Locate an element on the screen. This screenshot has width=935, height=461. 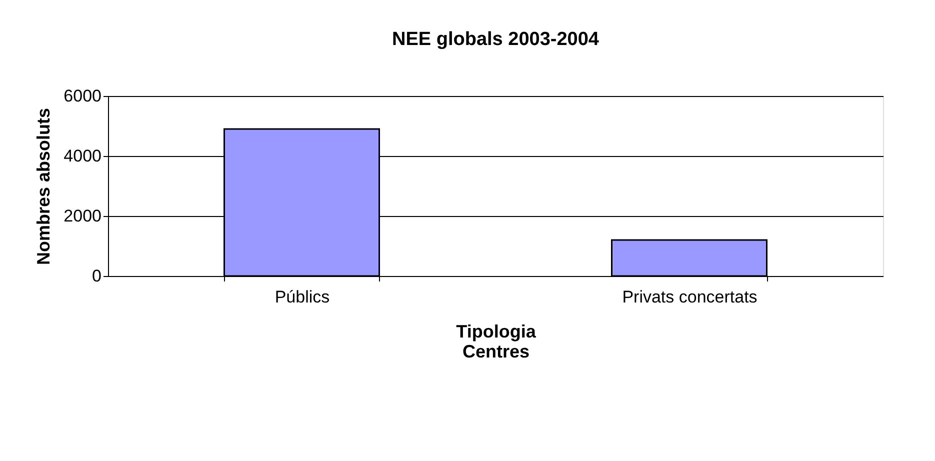
x-tick-label: Públics is located at coordinates (302, 297).